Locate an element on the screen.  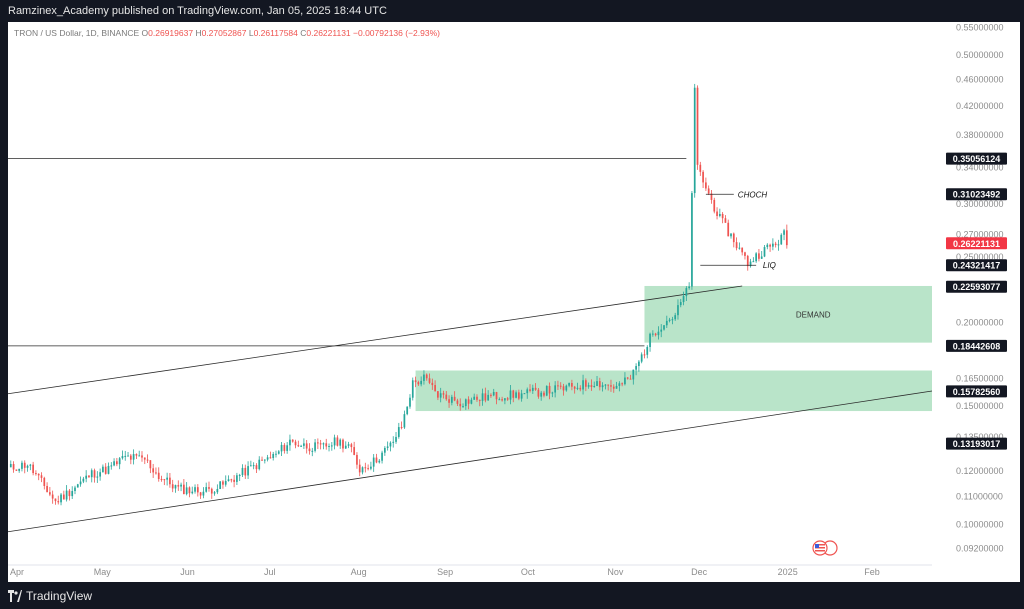
x-tick-label: Feb is located at coordinates (872, 572).